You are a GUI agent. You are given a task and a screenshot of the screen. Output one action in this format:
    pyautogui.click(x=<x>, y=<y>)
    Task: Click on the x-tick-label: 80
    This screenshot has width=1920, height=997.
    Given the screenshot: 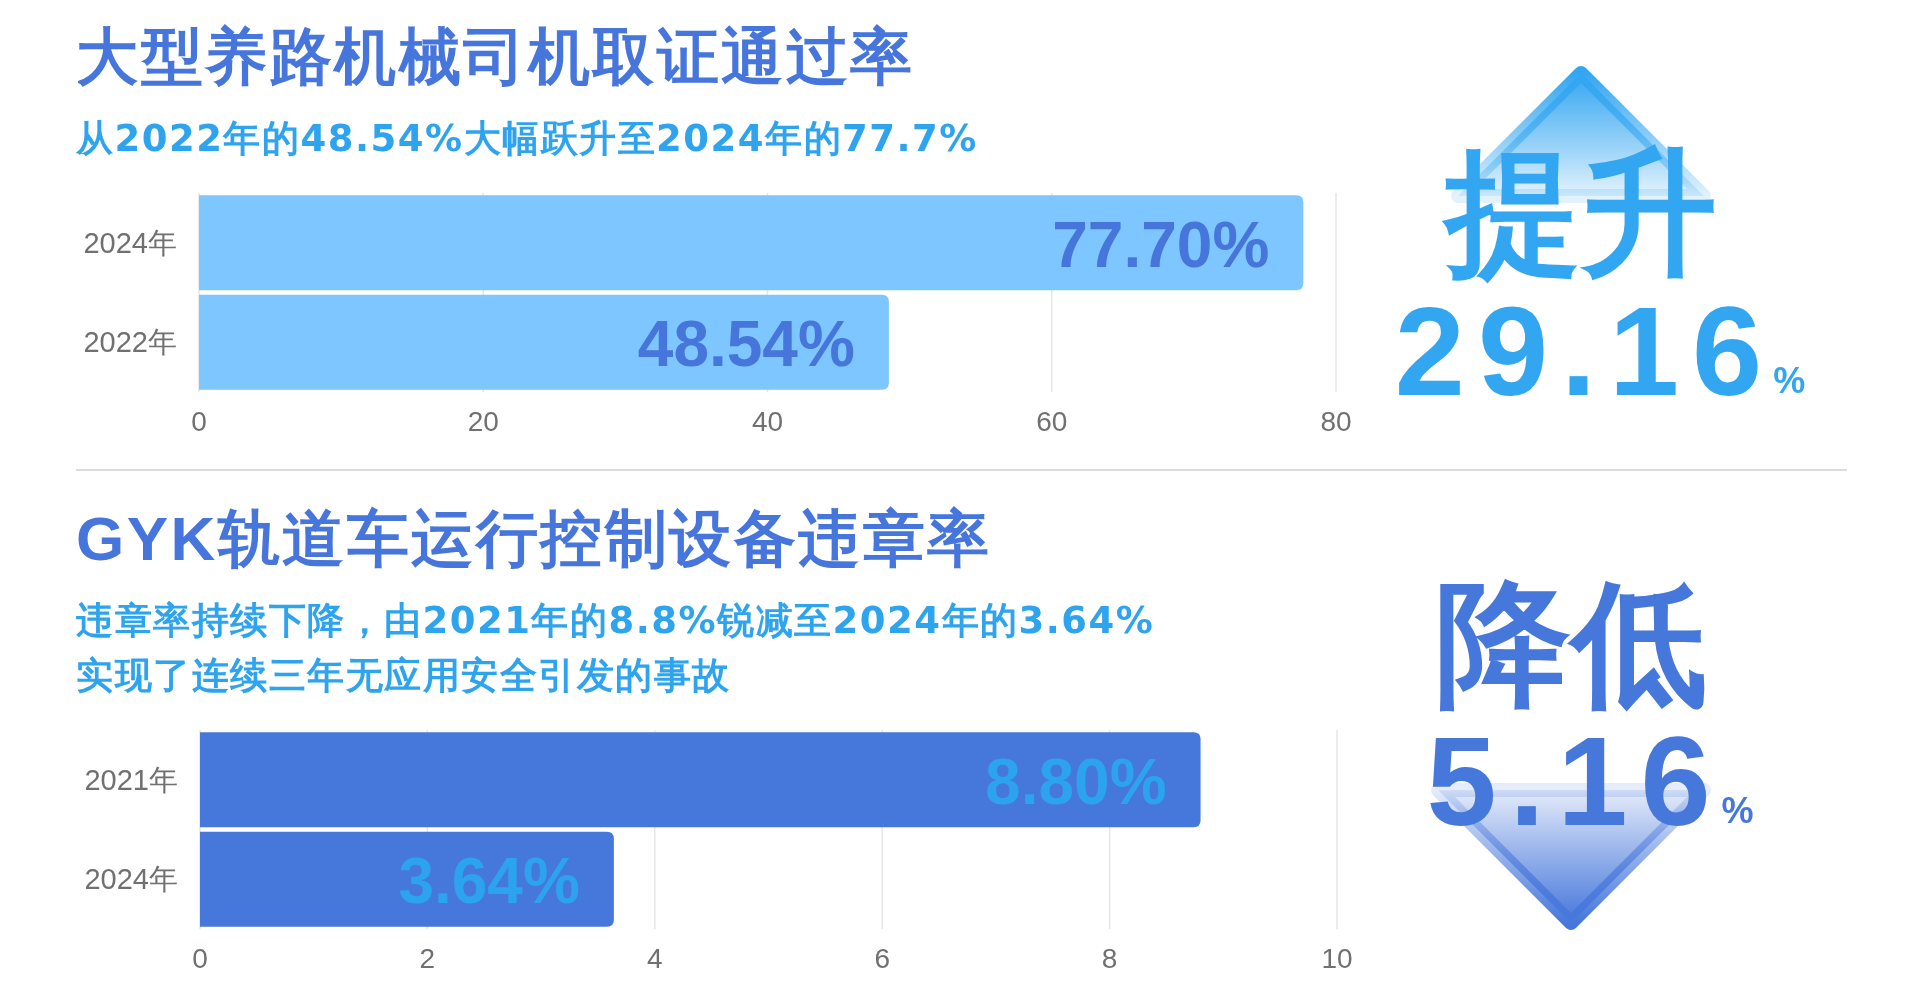 What is the action you would take?
    pyautogui.click(x=1336, y=421)
    